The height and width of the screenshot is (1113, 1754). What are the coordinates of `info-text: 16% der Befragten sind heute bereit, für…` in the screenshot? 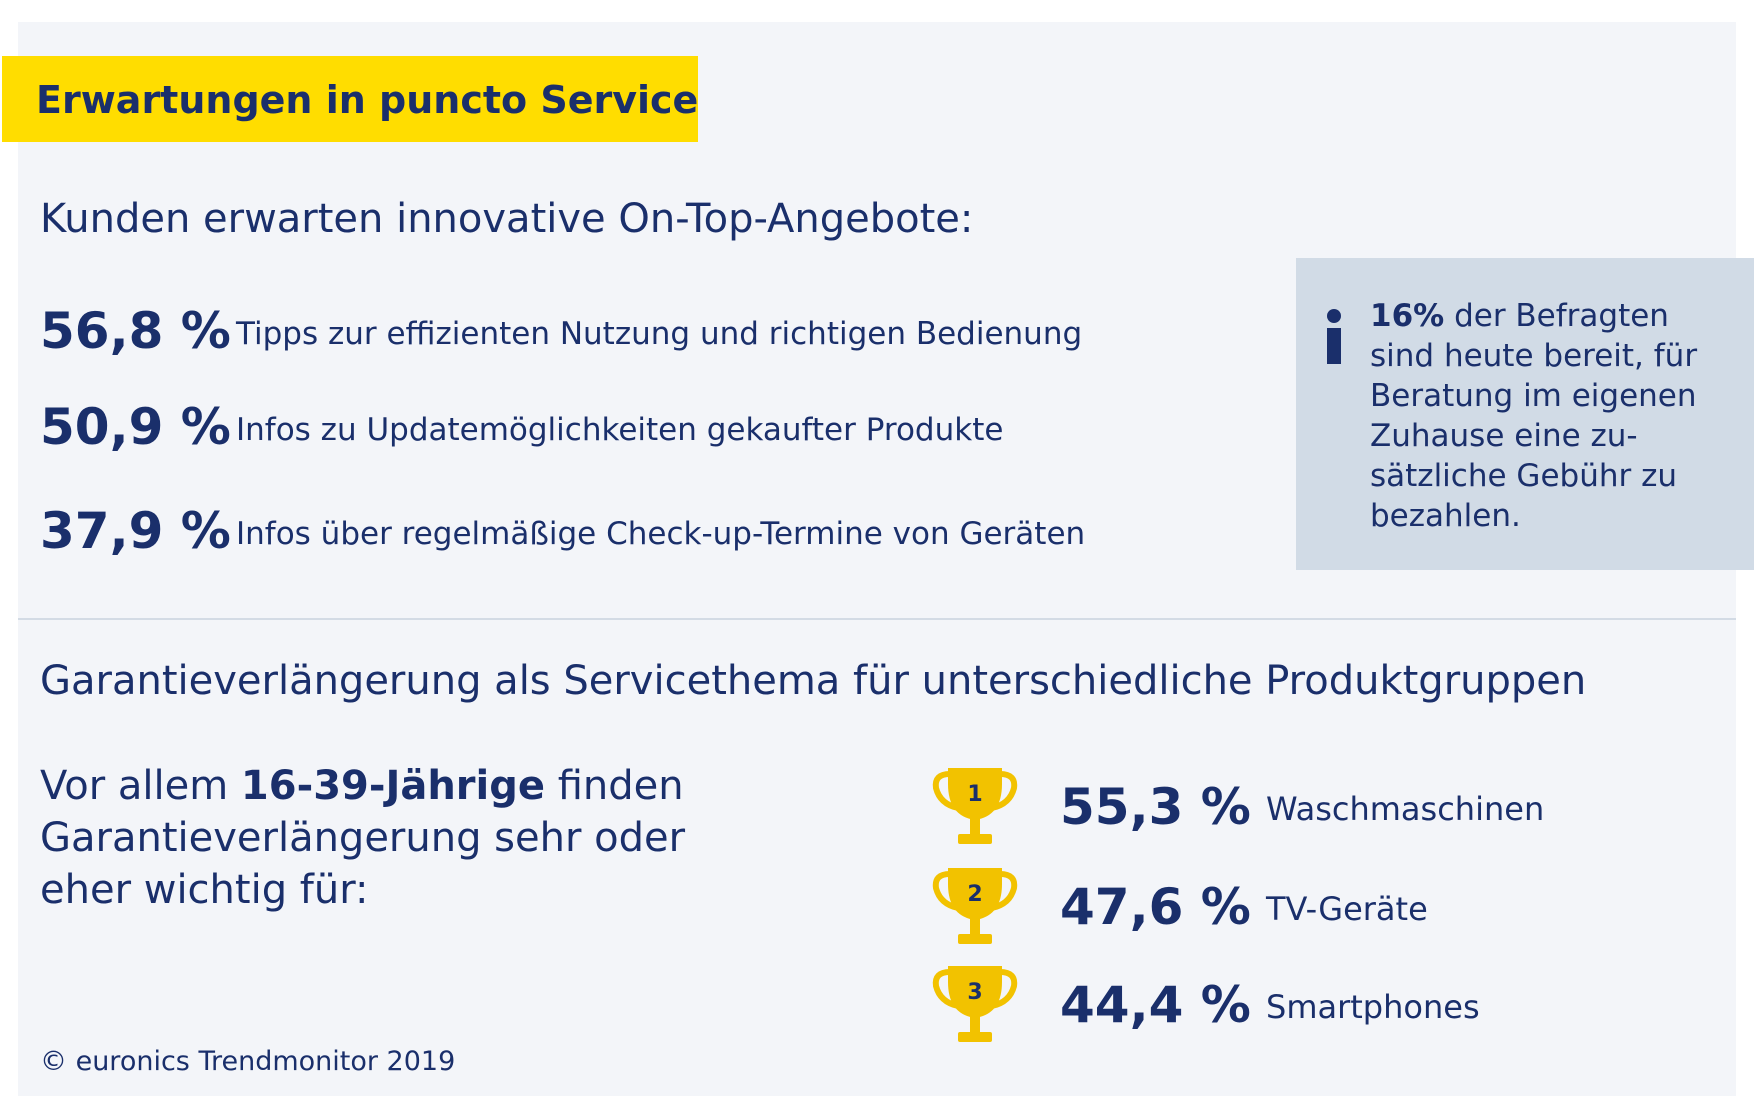 It's located at (1550, 416).